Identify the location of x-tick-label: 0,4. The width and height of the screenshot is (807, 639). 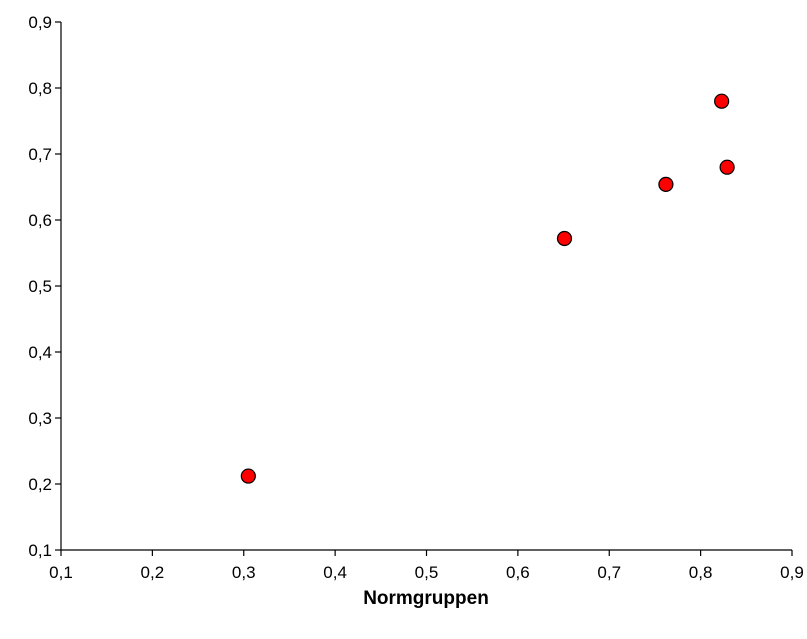
(335, 572).